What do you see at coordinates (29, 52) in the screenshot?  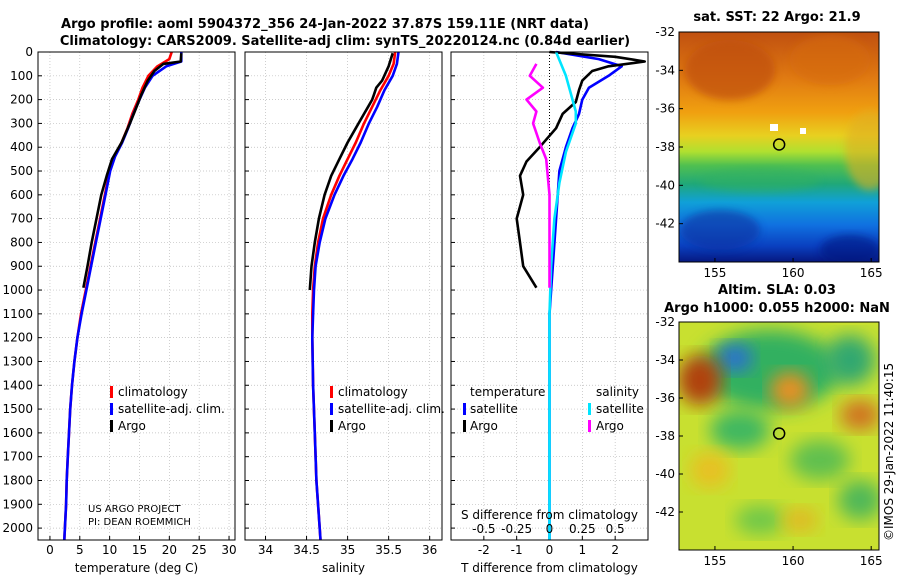 I see `y-tick-label: 0` at bounding box center [29, 52].